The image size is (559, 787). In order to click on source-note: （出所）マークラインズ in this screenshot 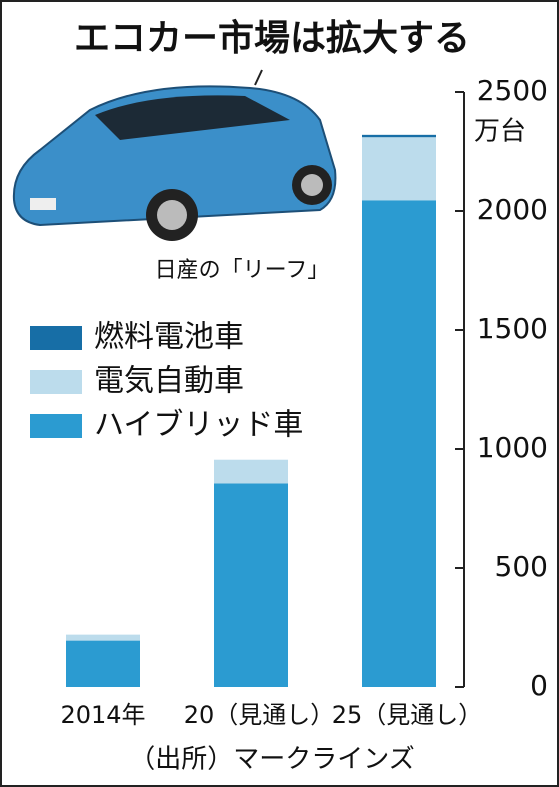, I will do `click(271, 760)`.